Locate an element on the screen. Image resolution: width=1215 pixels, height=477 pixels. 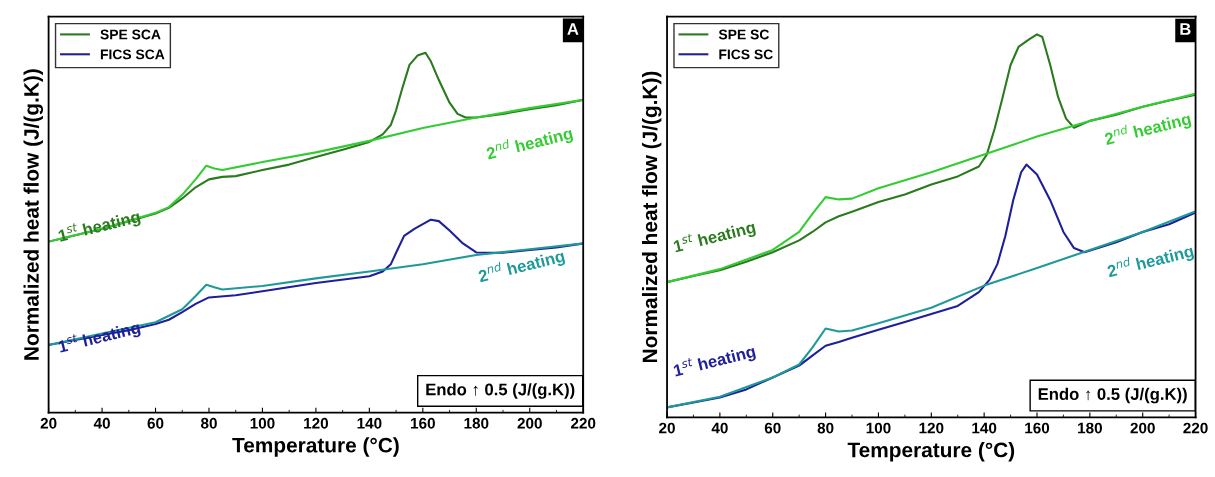
legend-label: SPE SC is located at coordinates (743, 34).